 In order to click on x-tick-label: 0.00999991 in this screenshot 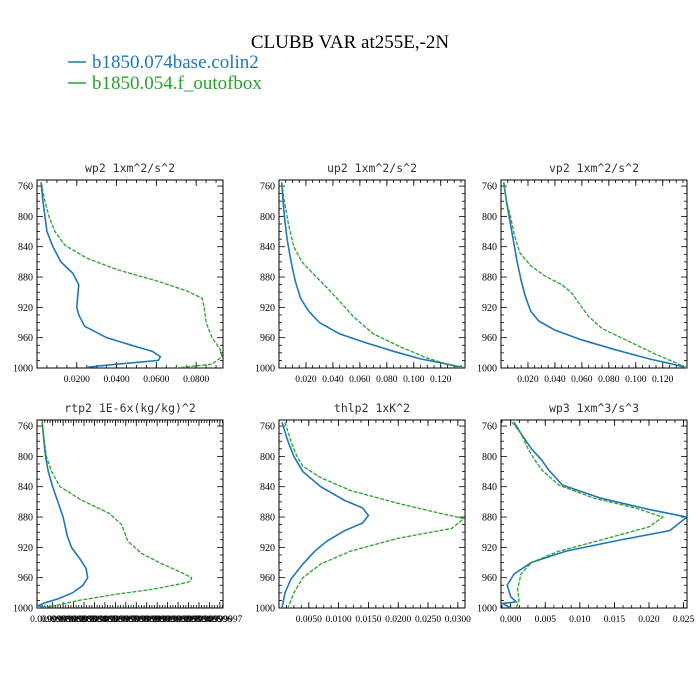, I will do `click(157, 620)`.